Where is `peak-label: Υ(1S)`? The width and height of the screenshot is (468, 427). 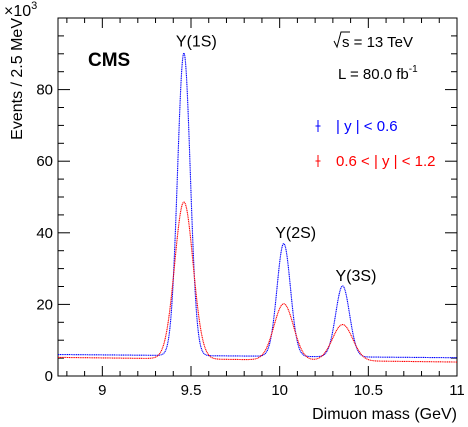
peak-label: Υ(1S) is located at coordinates (196, 42).